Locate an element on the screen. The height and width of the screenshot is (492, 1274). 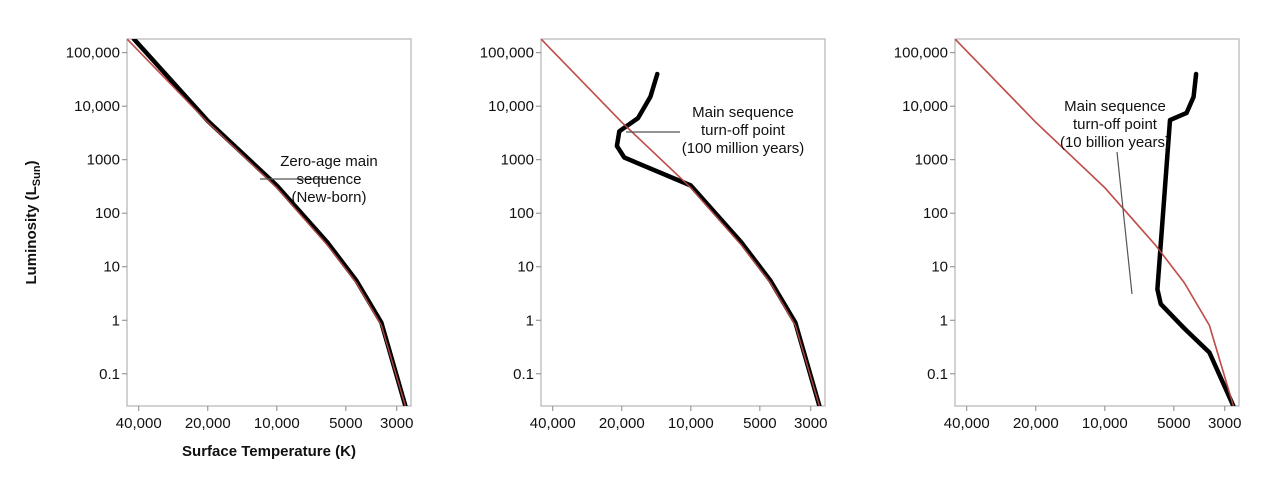
annotation-text: (New-born) is located at coordinates (328, 197).